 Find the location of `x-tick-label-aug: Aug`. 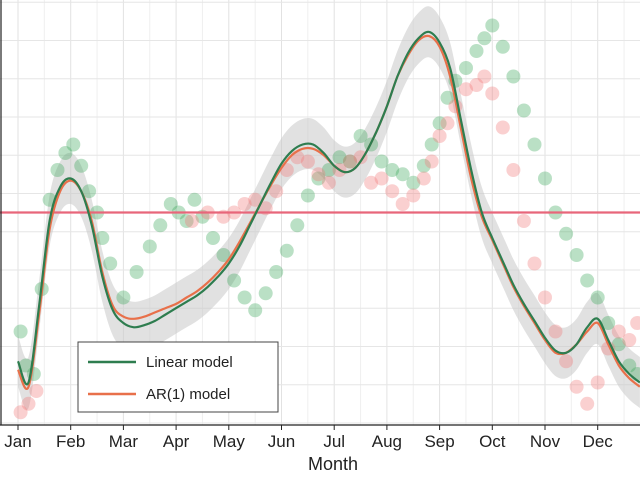

x-tick-label-aug: Aug is located at coordinates (387, 441).